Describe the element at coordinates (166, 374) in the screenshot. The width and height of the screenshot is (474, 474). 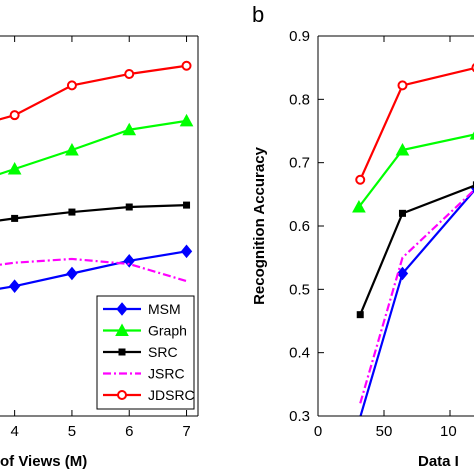
I see `legend-label-jsrc: JSRC` at that location.